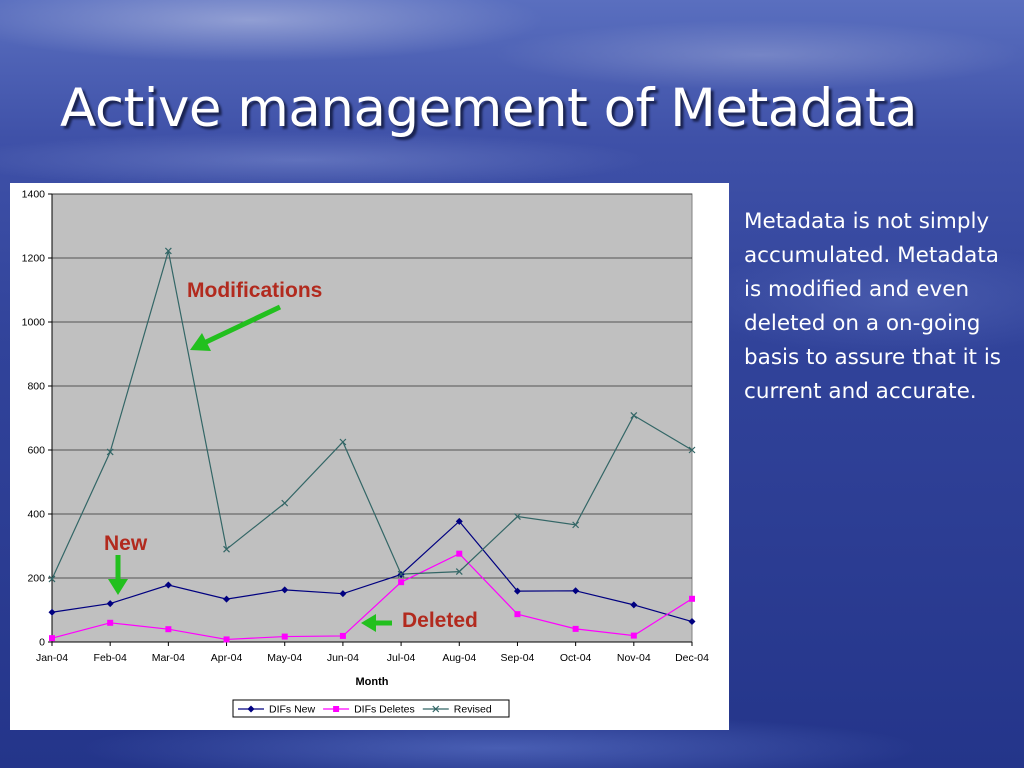  What do you see at coordinates (110, 658) in the screenshot?
I see `x-tick-label: Feb-04` at bounding box center [110, 658].